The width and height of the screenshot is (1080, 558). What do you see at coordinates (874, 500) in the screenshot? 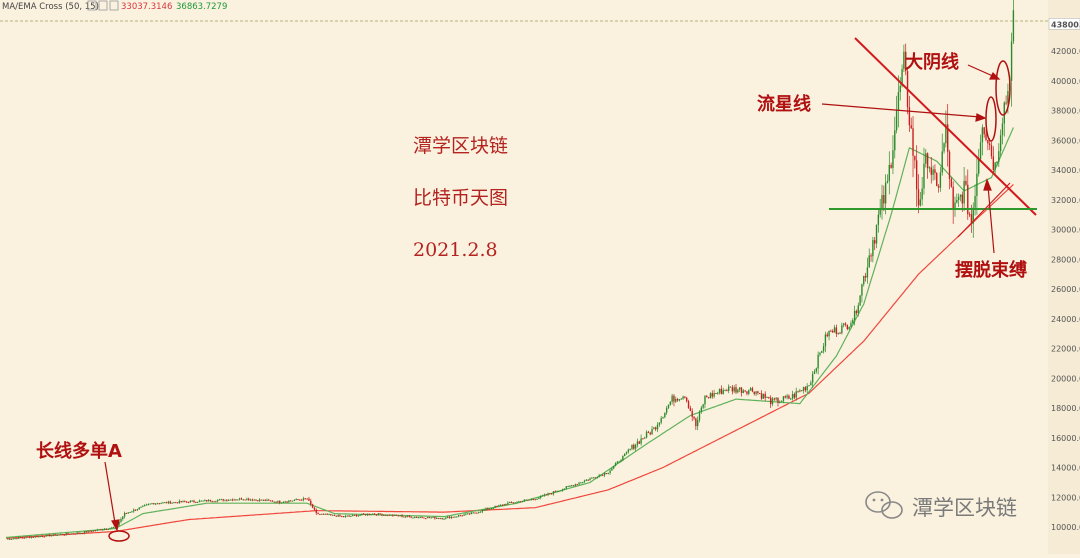
I see `chat-bubble-dot` at bounding box center [874, 500].